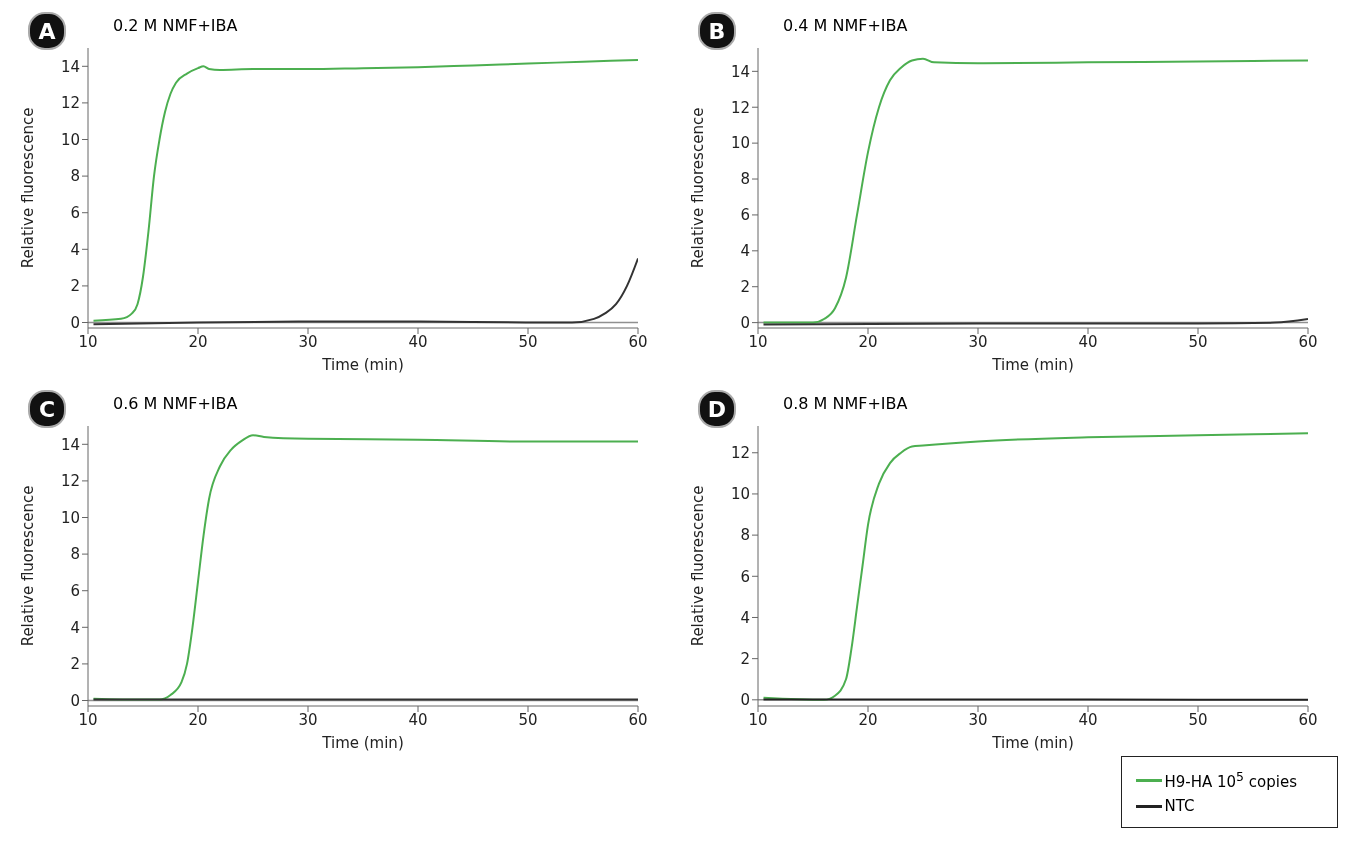 The width and height of the screenshot is (1354, 842). I want to click on chart-title: 0.2 M NMF+IBA, so click(175, 25).